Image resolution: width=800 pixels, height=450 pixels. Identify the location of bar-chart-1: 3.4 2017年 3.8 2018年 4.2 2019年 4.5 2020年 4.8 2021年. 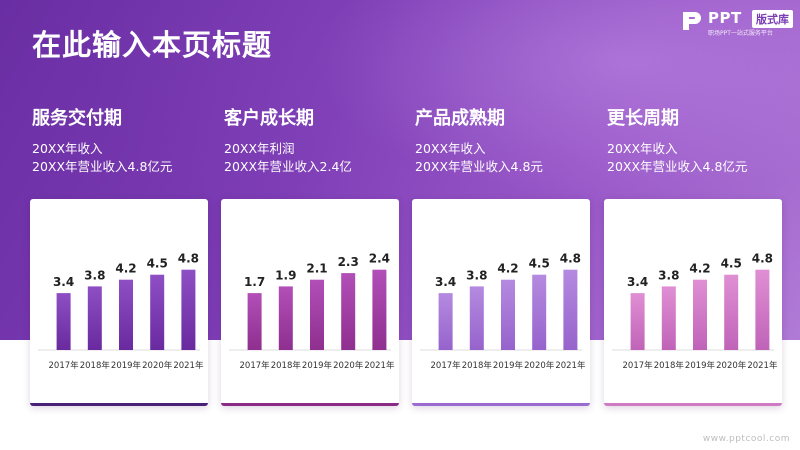
(121, 311).